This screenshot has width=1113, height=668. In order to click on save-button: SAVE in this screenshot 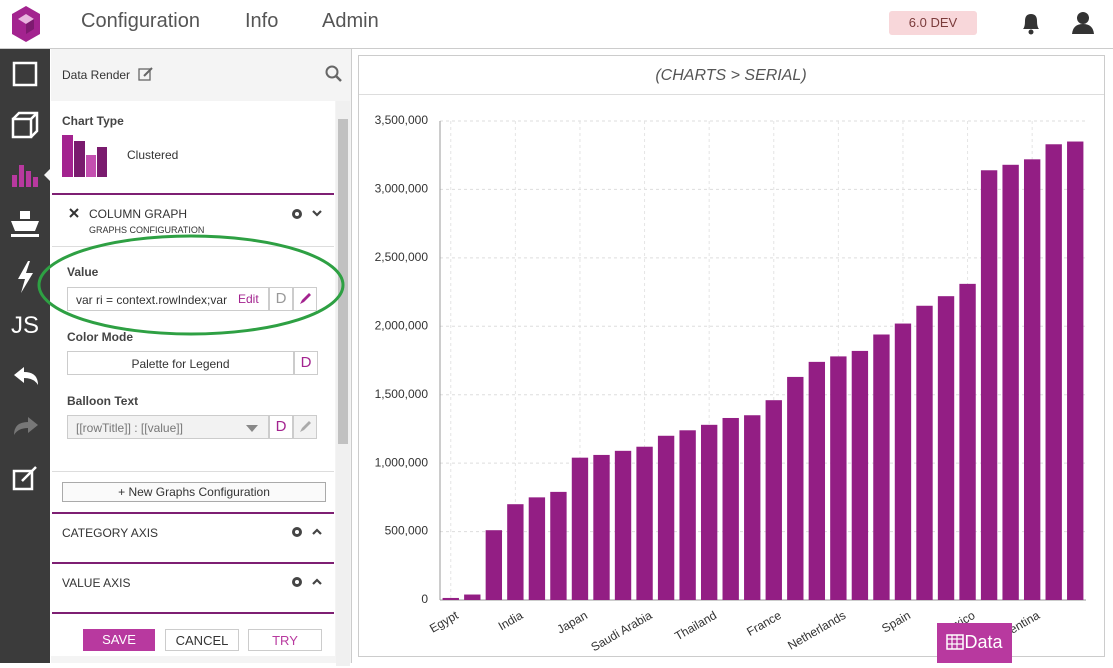, I will do `click(119, 640)`.